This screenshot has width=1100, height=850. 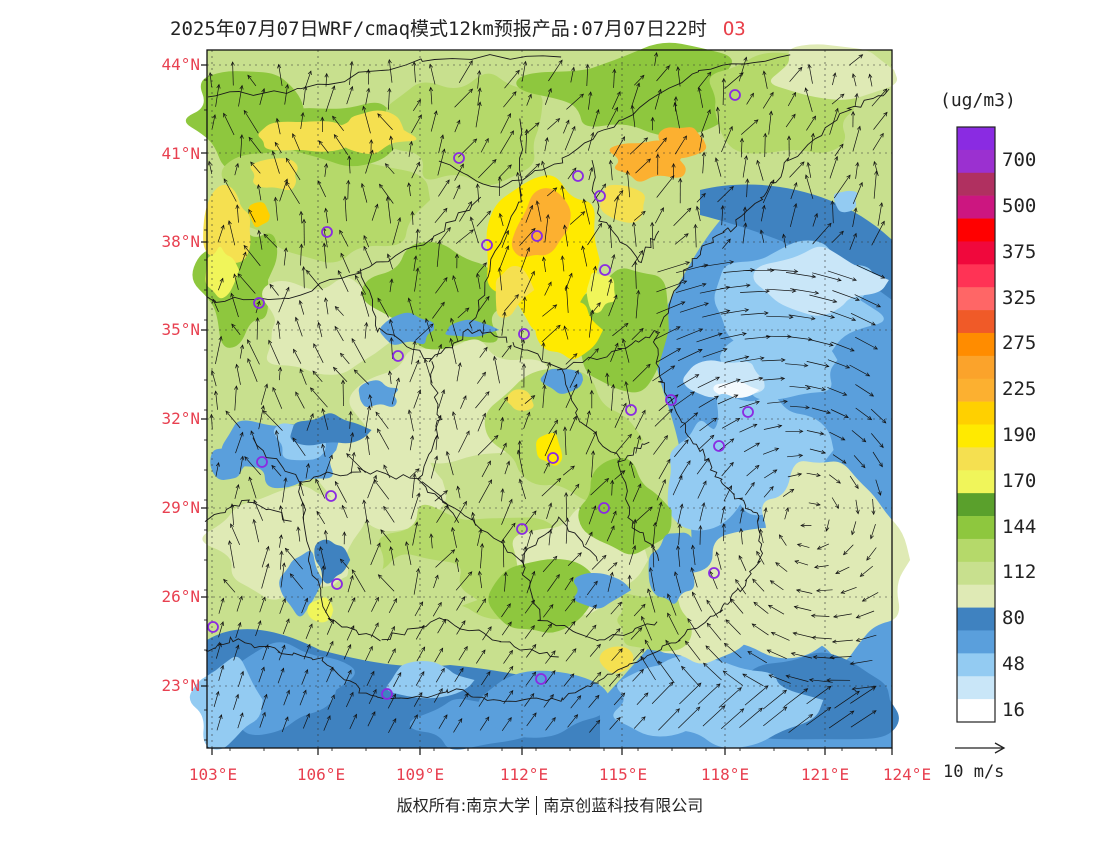 I want to click on footer-right: 南京创蓝科技有限公司, so click(x=623, y=805).